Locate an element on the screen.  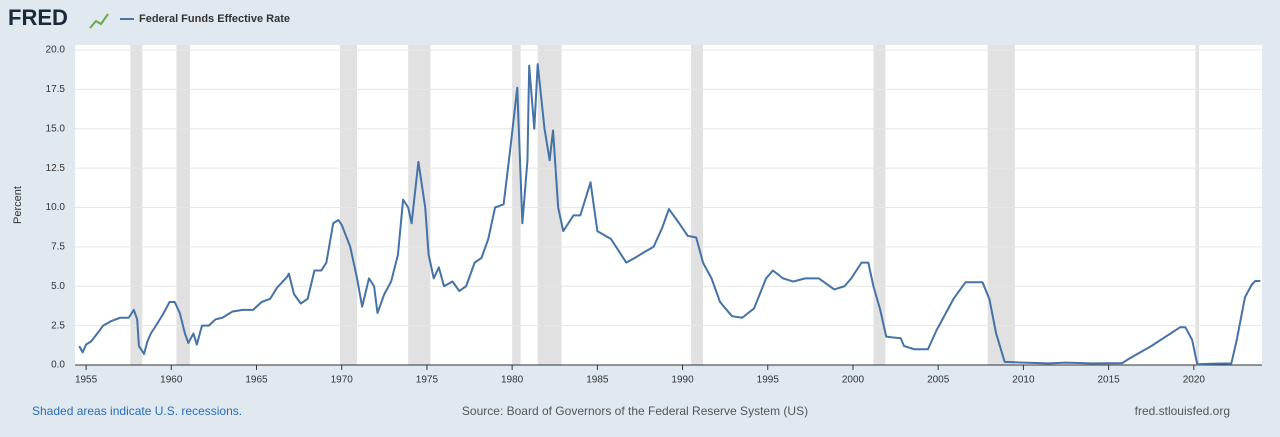
x-tick-label: 1980 is located at coordinates (512, 380).